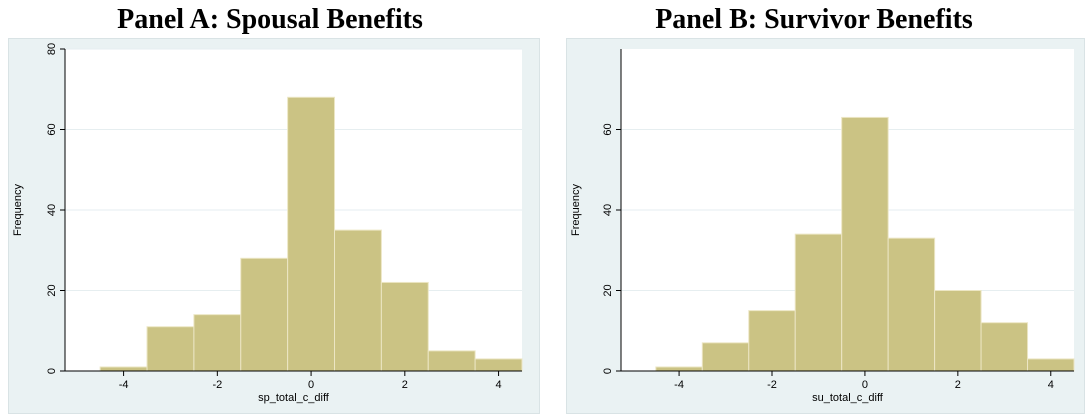  What do you see at coordinates (270, 19) in the screenshot?
I see `chart-title: Panel A: Spousal Benefits` at bounding box center [270, 19].